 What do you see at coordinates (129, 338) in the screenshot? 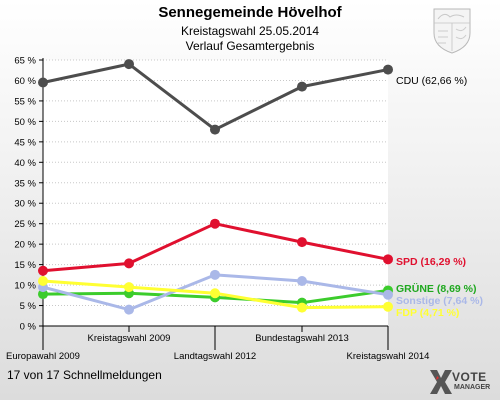
I see `x-tick-label: Kreistagswahl 2009` at bounding box center [129, 338].